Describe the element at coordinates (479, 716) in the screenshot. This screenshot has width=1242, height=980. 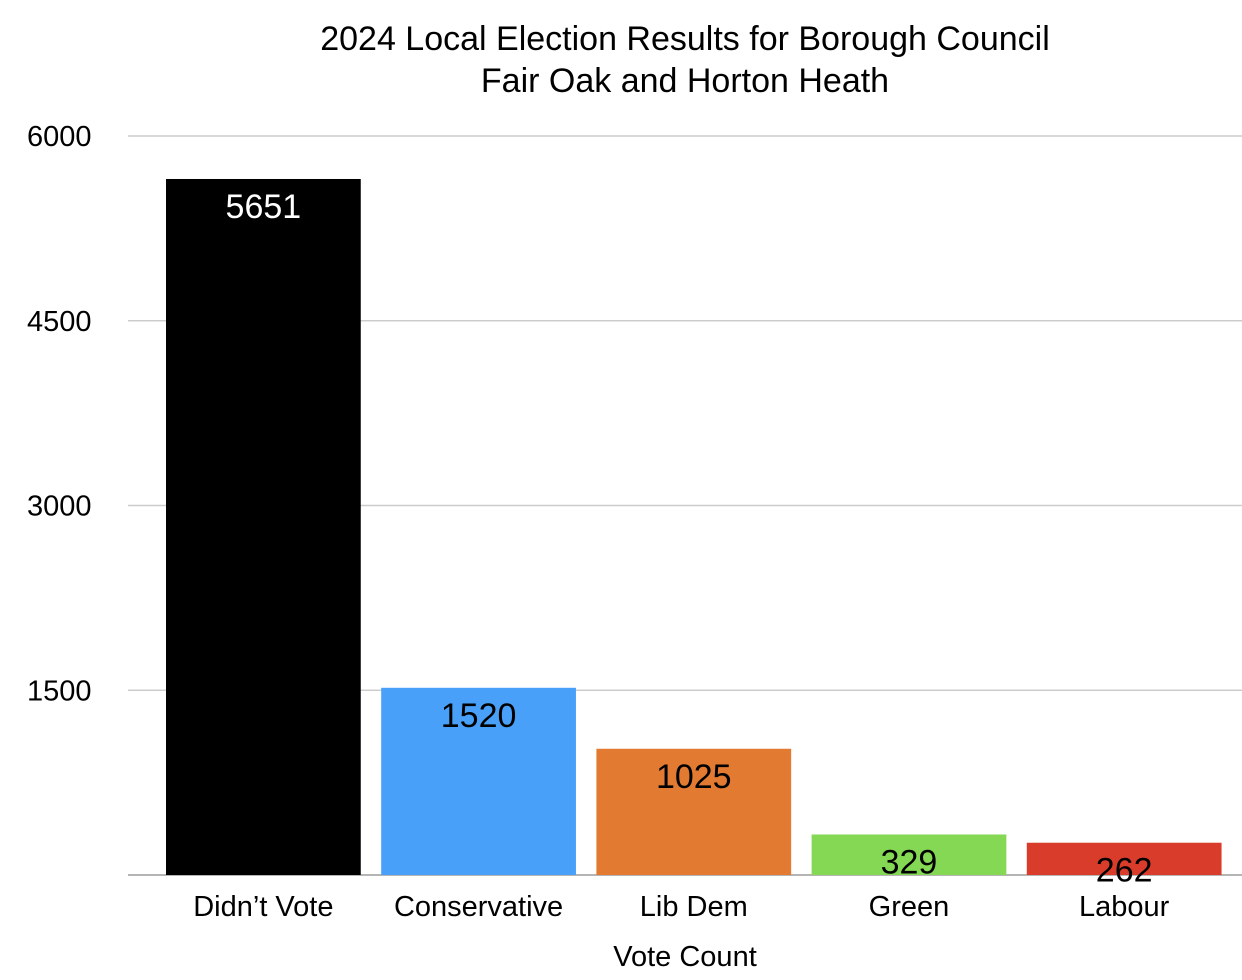
I see `bar-value-label: 1520` at that location.